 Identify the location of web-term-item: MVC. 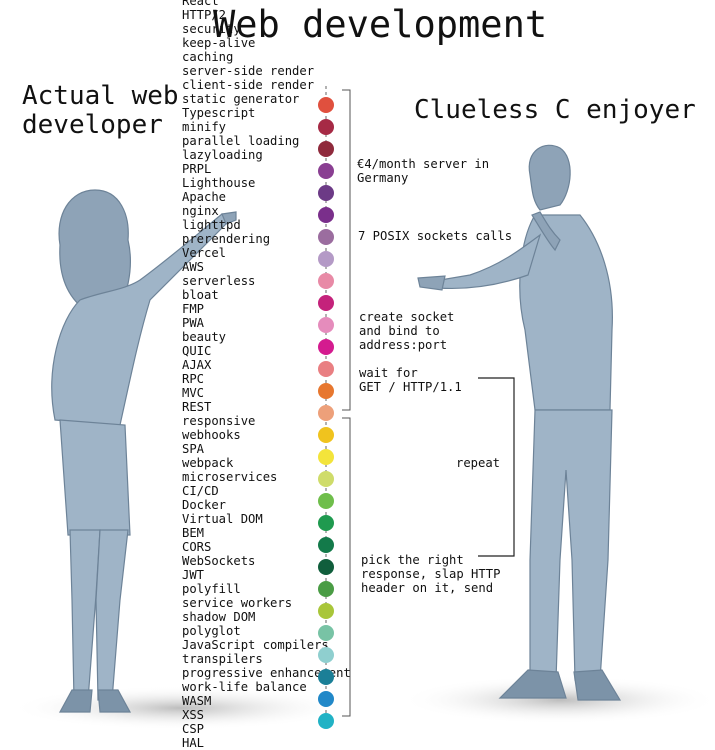
(193, 393).